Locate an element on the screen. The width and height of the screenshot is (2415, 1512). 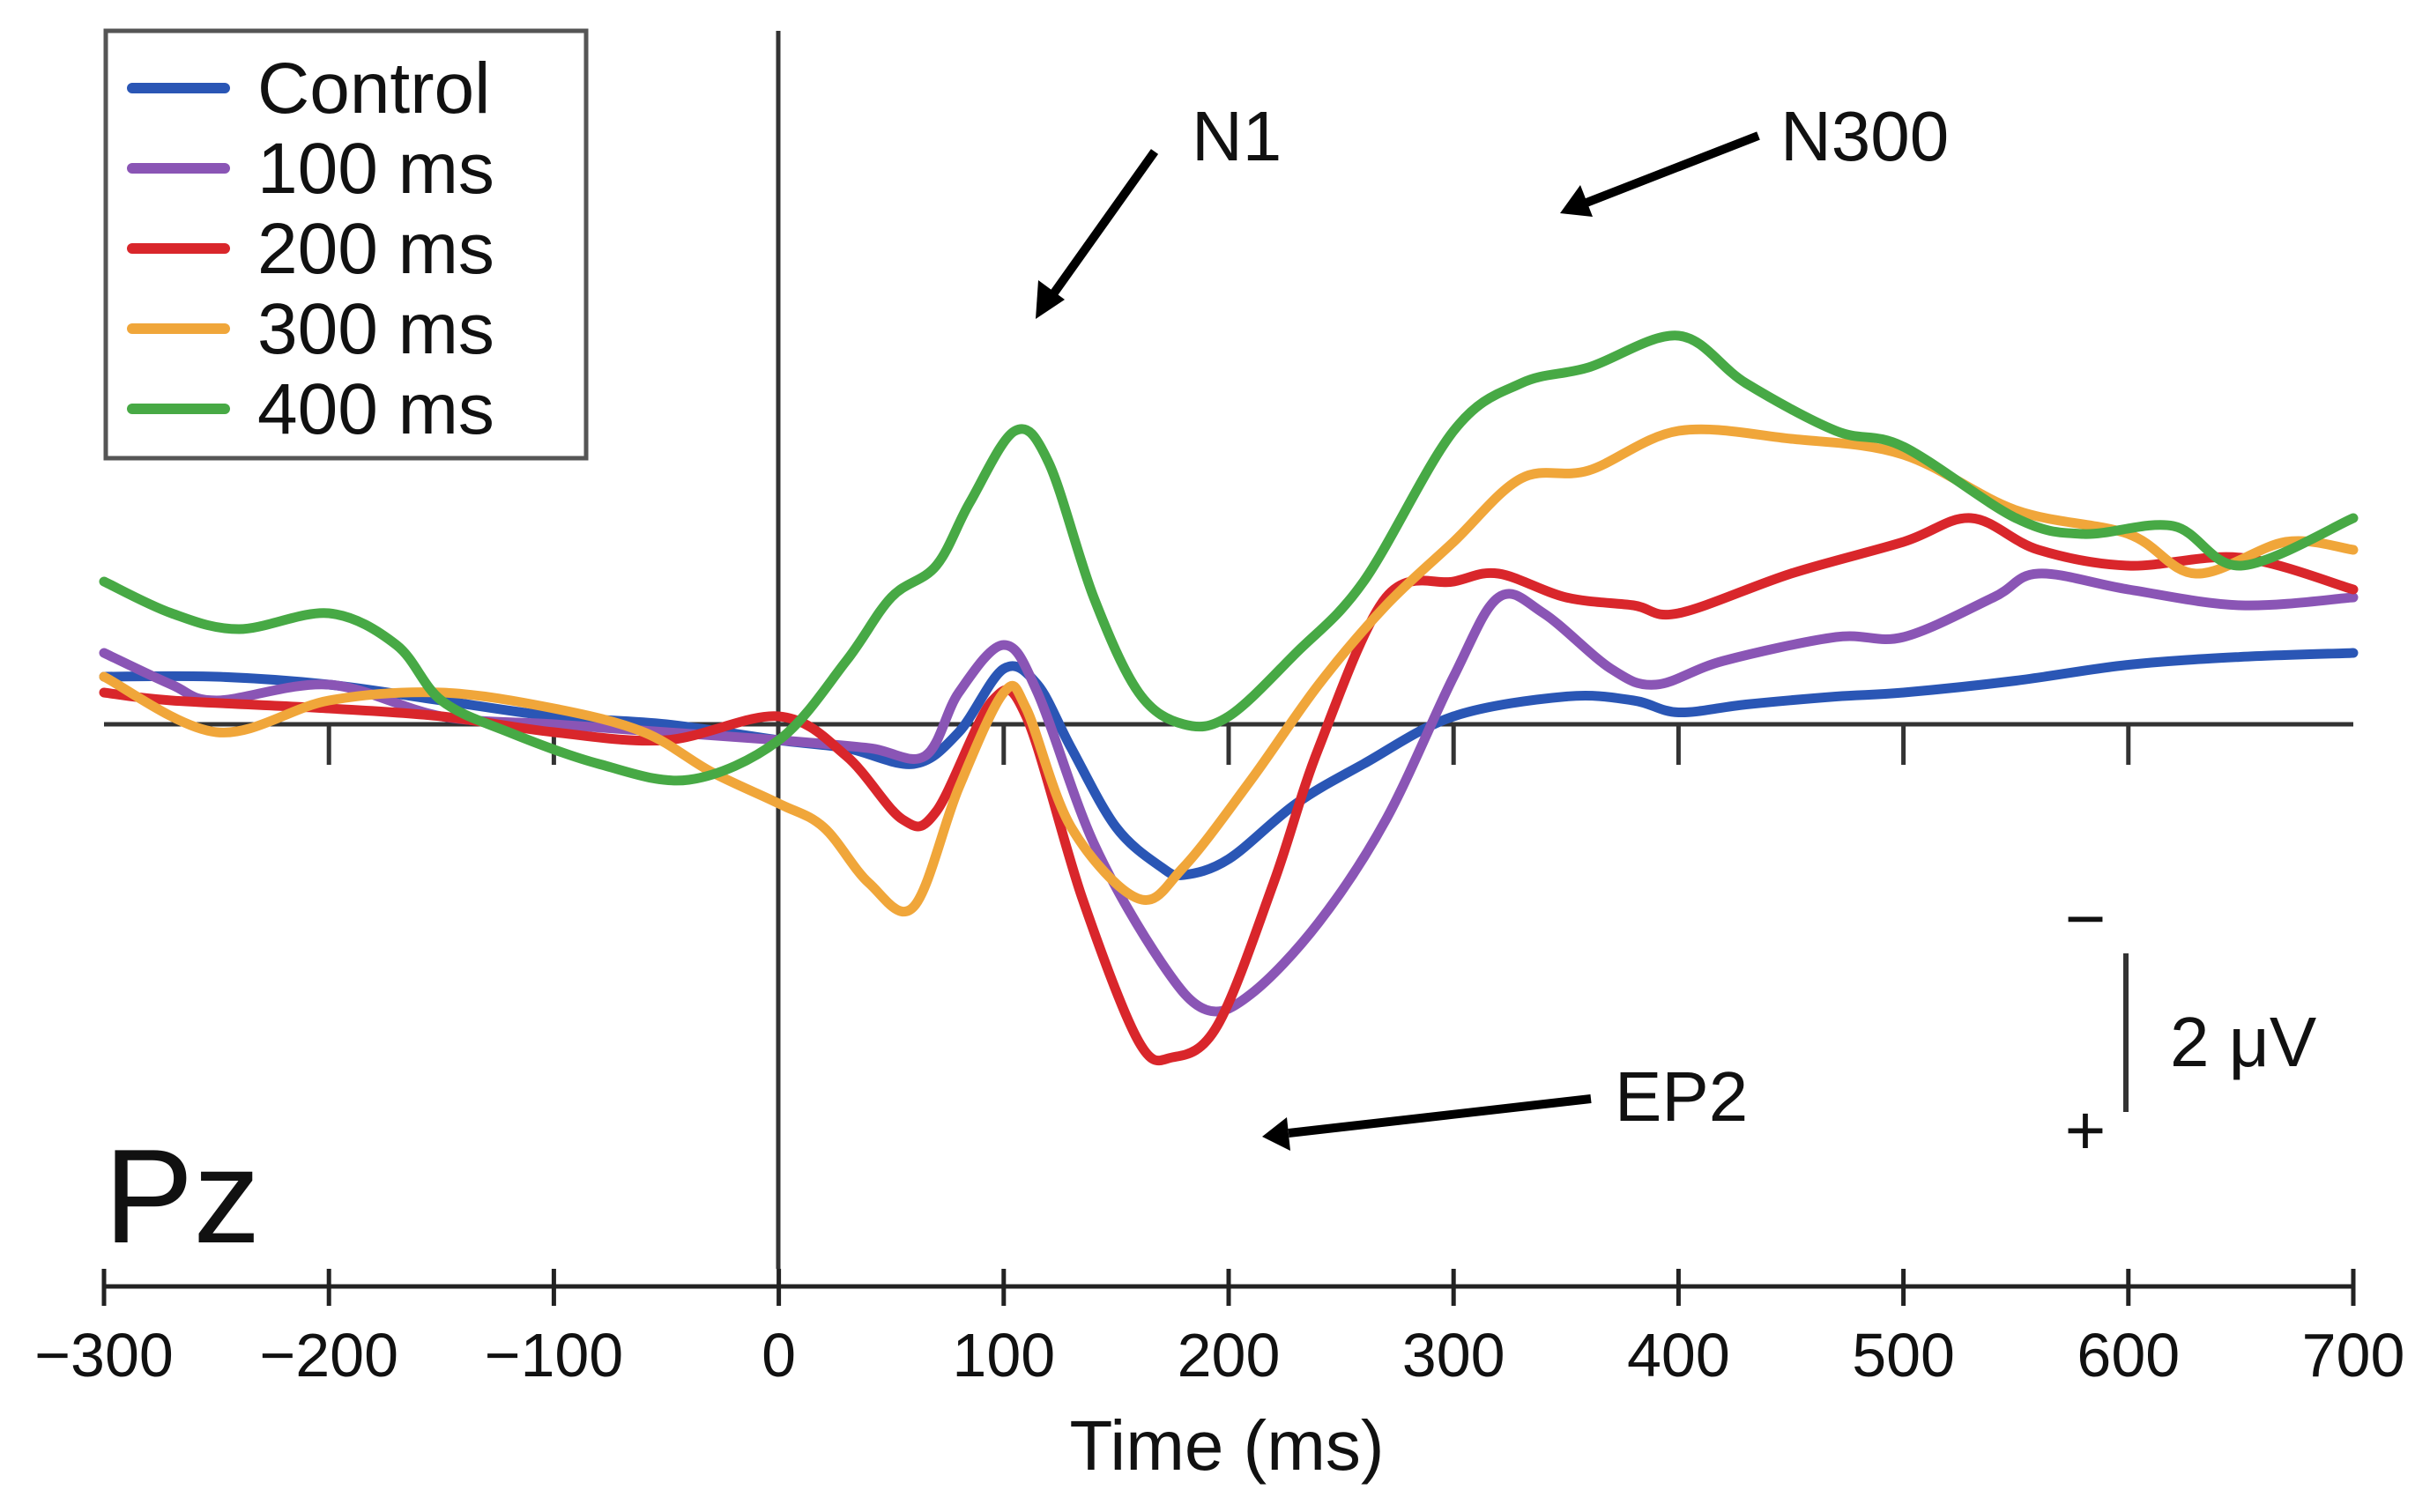
annotation-arrowhead-ep2 is located at coordinates (1276, 1134).